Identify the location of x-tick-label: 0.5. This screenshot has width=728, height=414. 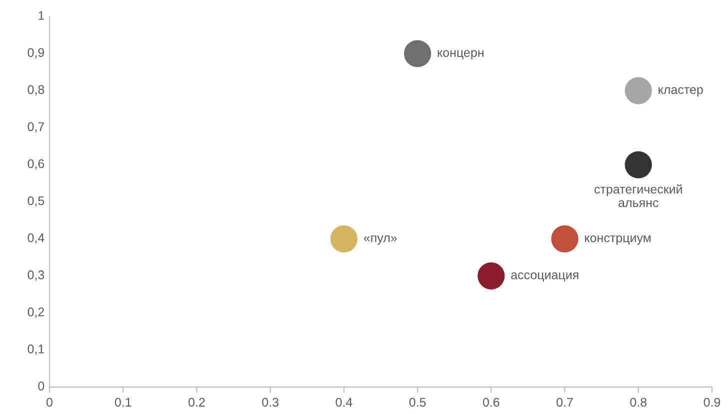
(417, 402).